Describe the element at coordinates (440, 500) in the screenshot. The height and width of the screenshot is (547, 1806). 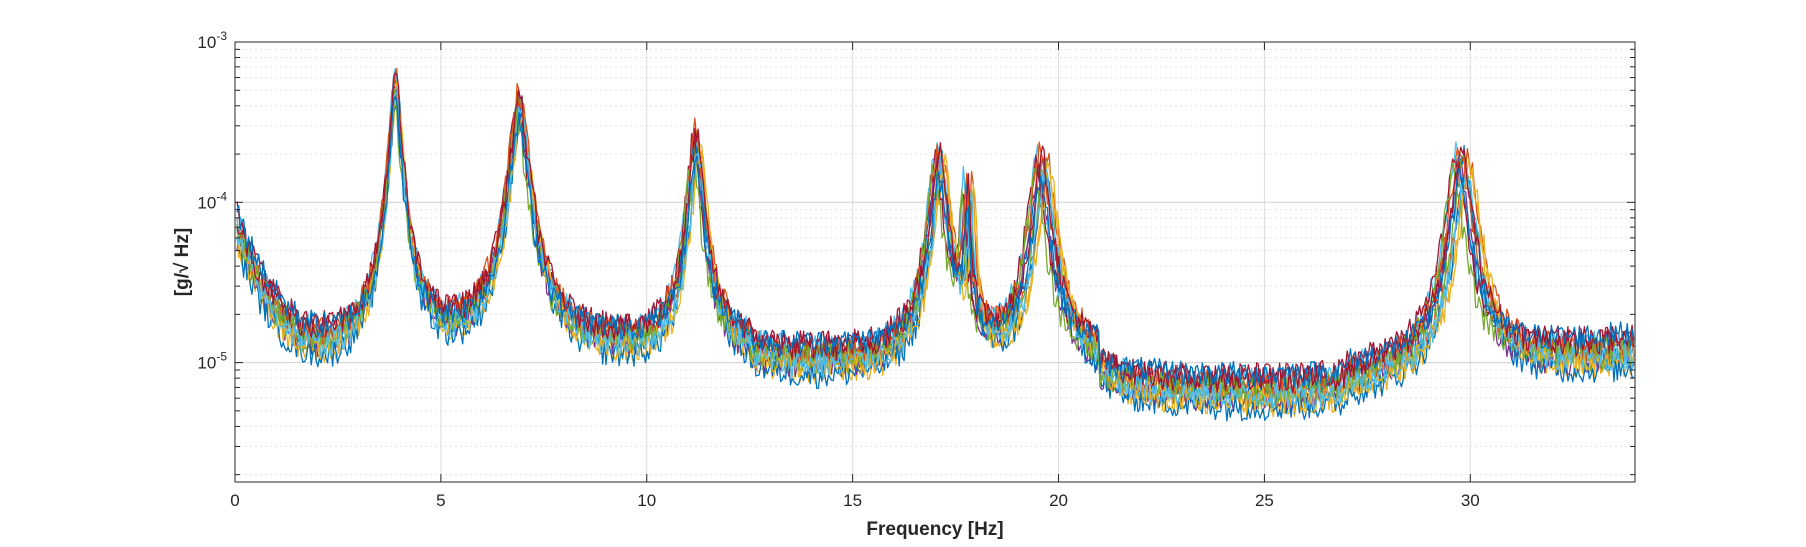
I see `x-tick-label: 5` at that location.